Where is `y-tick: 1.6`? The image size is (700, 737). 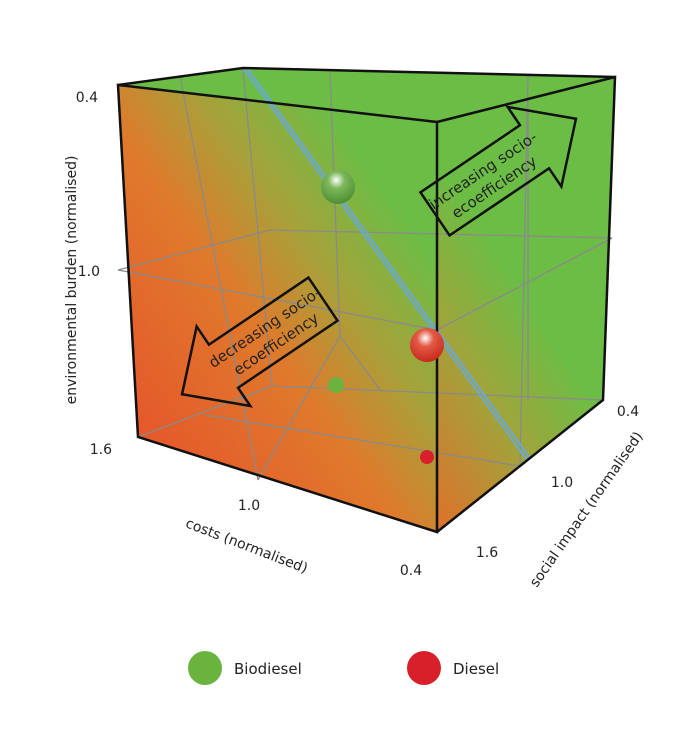
y-tick: 1.6 is located at coordinates (101, 450).